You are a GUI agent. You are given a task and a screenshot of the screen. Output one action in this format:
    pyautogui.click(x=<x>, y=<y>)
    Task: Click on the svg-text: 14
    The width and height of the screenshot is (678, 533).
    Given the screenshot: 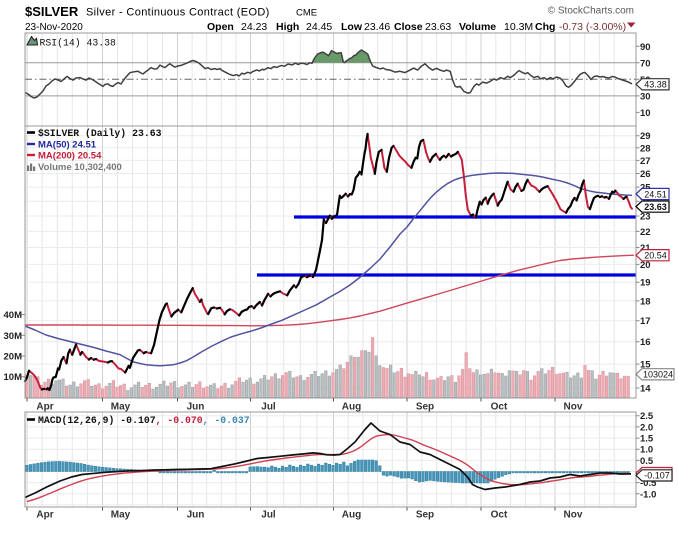 What is the action you would take?
    pyautogui.click(x=645, y=389)
    